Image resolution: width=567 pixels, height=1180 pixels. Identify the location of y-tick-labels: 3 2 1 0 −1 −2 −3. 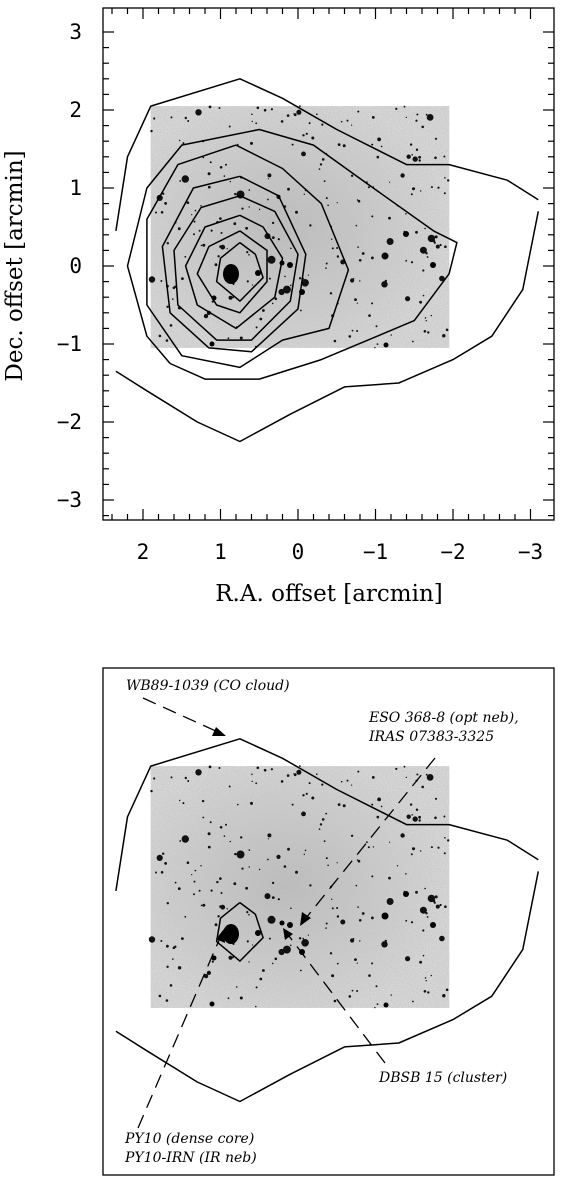
(69, 266).